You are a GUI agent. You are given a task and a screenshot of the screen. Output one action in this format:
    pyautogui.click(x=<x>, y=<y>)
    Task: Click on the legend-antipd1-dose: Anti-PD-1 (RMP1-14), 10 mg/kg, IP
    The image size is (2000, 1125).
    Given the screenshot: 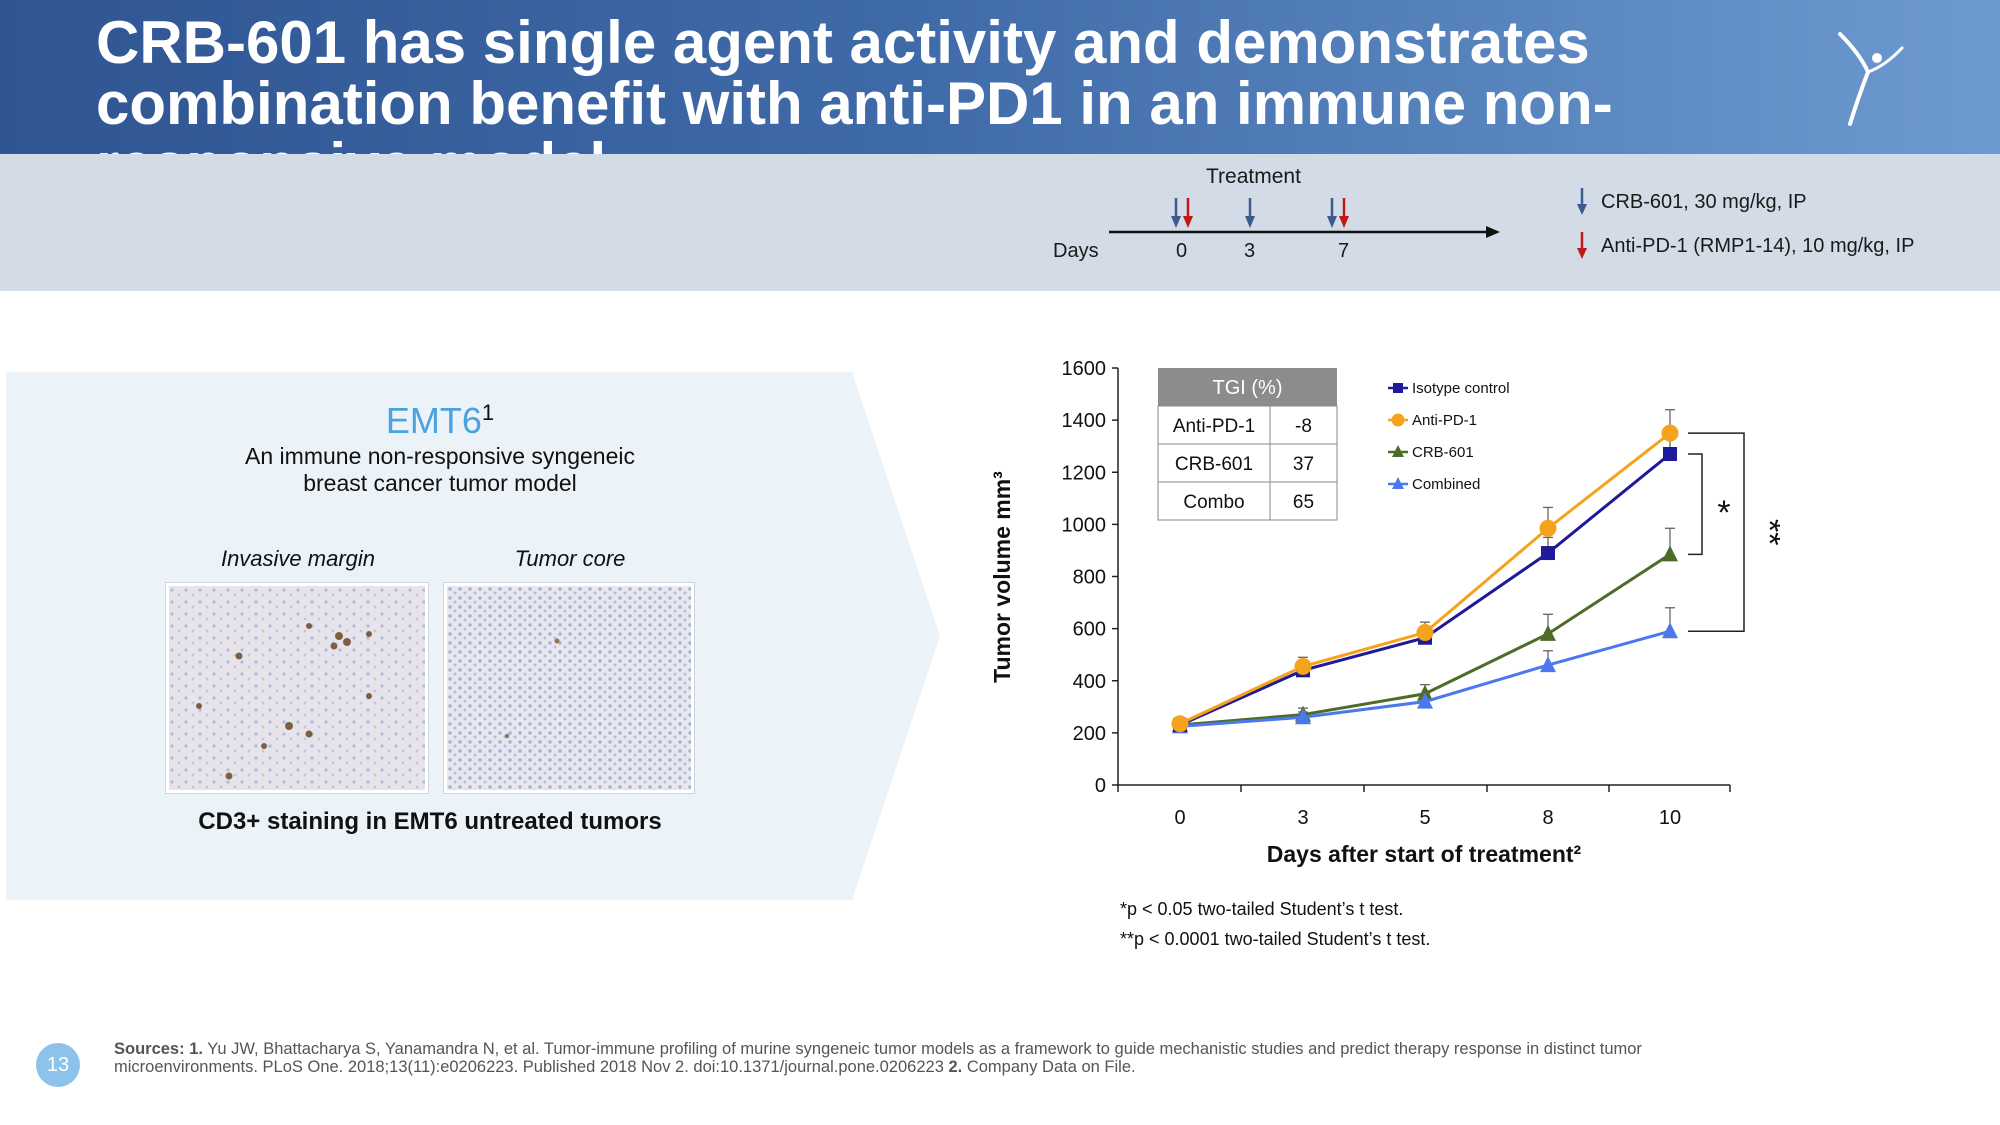 What is the action you would take?
    pyautogui.click(x=1758, y=246)
    